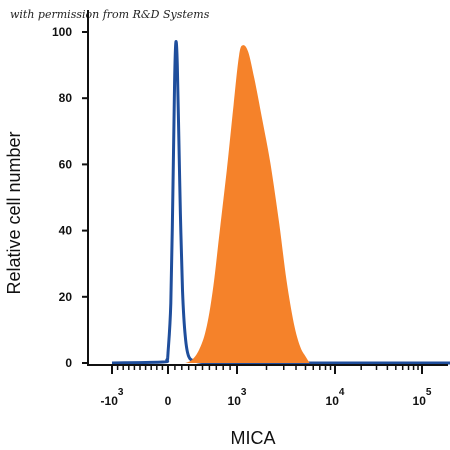 The image size is (450, 450). Describe the element at coordinates (68, 363) in the screenshot. I see `y-tick-label: 0` at that location.